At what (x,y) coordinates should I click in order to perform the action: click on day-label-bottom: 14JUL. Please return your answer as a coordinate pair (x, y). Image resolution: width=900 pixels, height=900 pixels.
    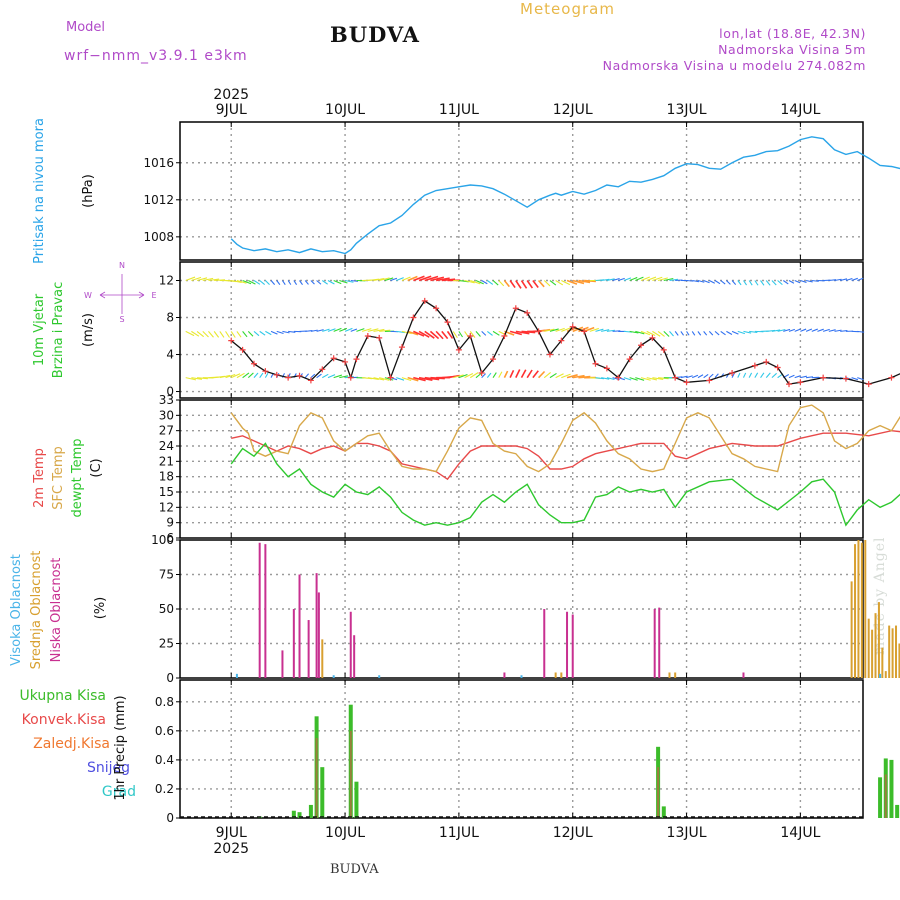
    Looking at the image, I should click on (800, 833).